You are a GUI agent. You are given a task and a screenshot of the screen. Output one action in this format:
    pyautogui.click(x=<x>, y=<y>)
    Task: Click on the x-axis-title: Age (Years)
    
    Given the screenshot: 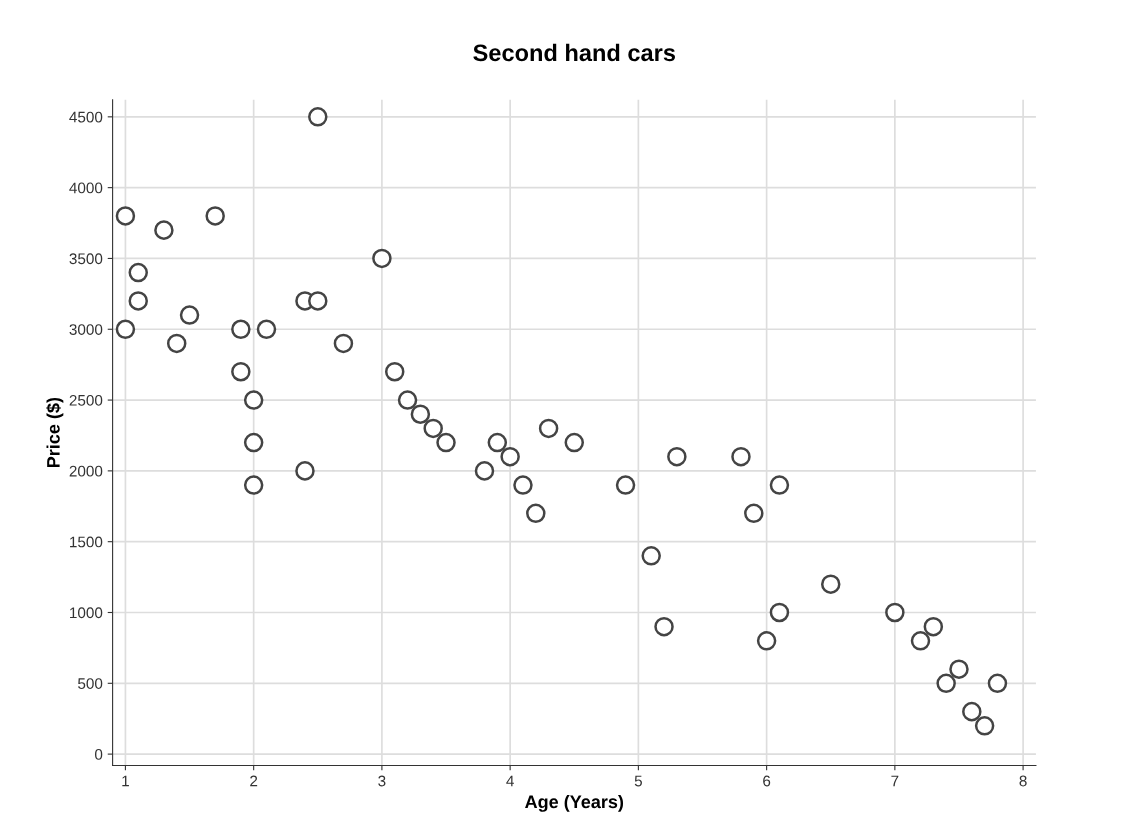 What is the action you would take?
    pyautogui.click(x=574, y=803)
    